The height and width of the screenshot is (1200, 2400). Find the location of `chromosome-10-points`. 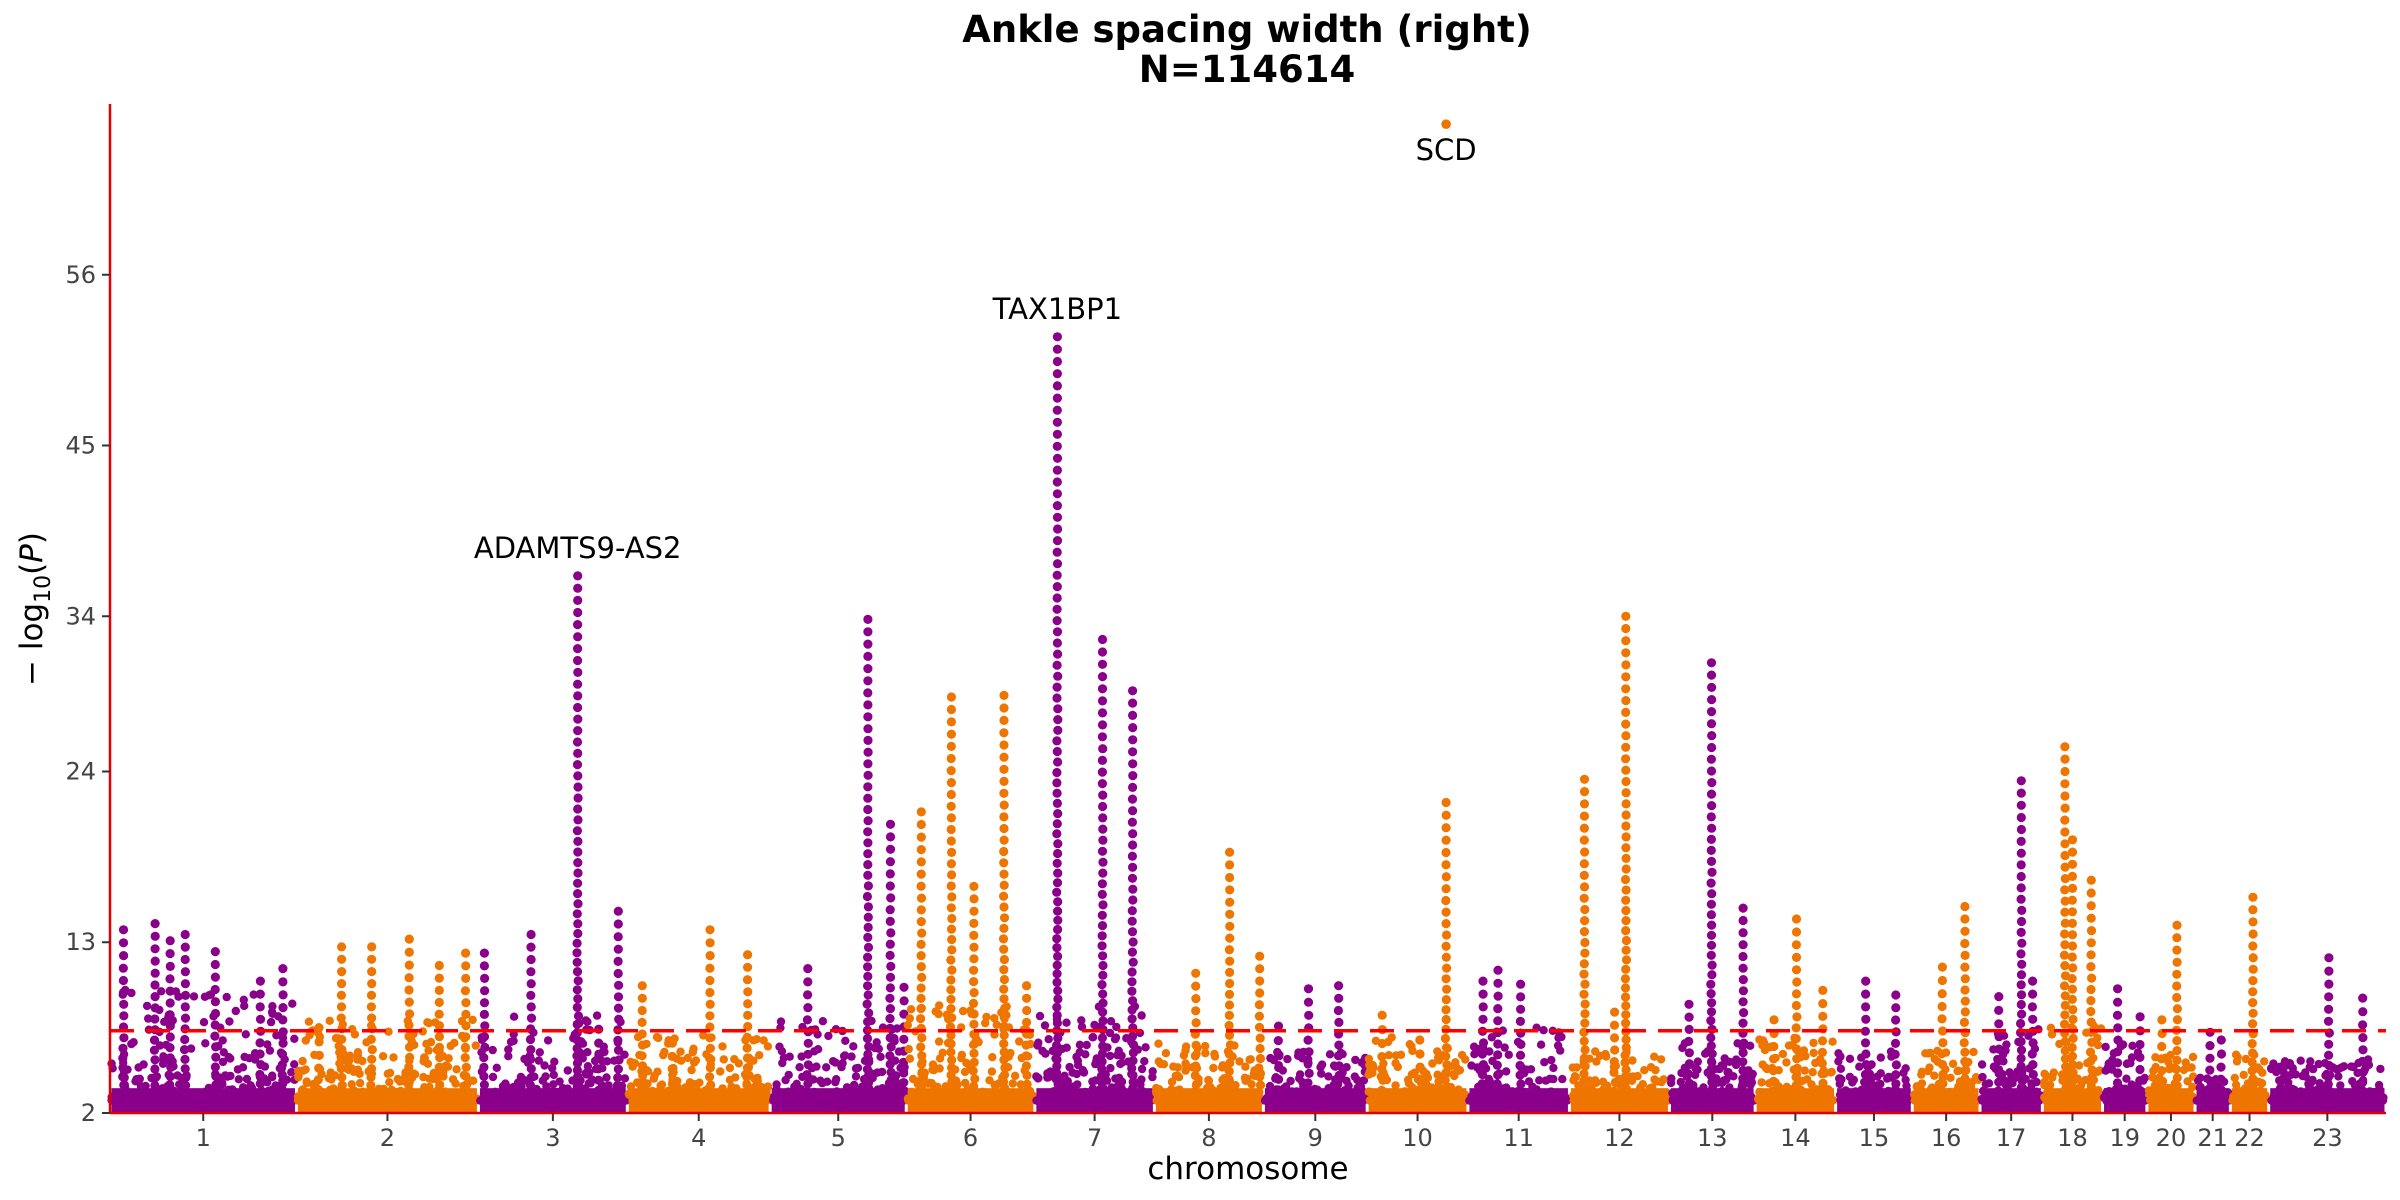

chromosome-10-points is located at coordinates (1417, 955).